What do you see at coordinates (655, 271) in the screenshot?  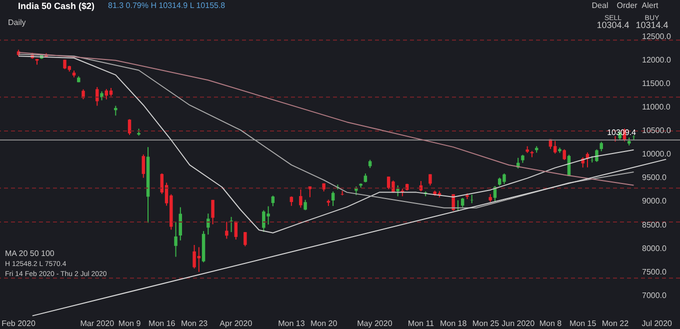 I see `y-tick-label: 7500.0` at bounding box center [655, 271].